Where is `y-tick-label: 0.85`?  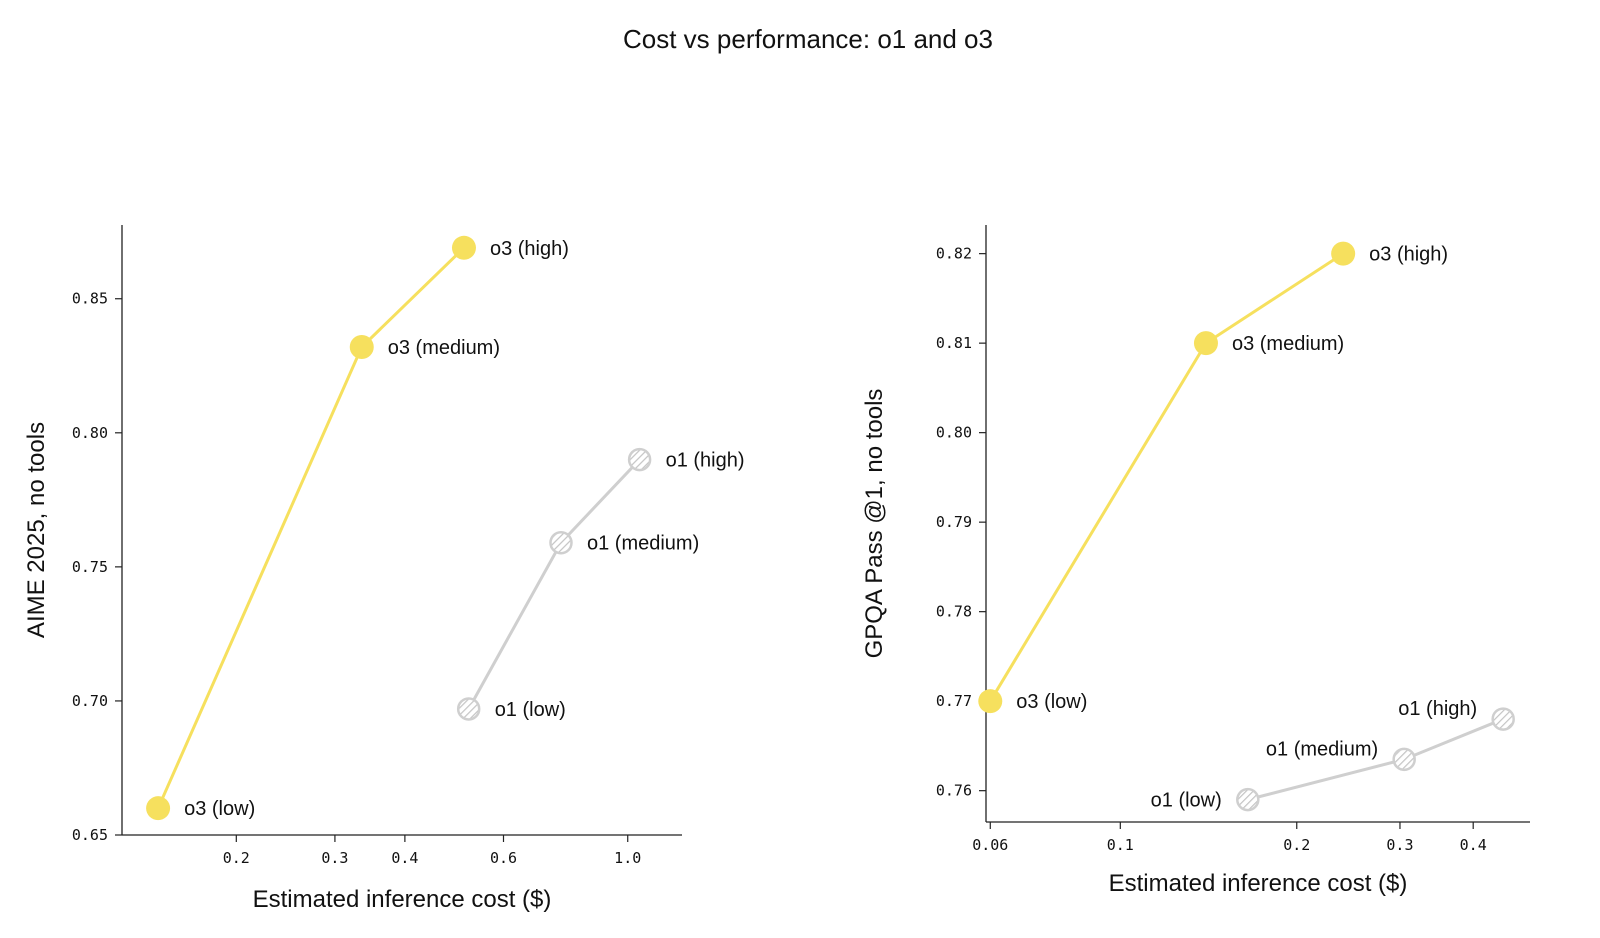 y-tick-label: 0.85 is located at coordinates (90, 299).